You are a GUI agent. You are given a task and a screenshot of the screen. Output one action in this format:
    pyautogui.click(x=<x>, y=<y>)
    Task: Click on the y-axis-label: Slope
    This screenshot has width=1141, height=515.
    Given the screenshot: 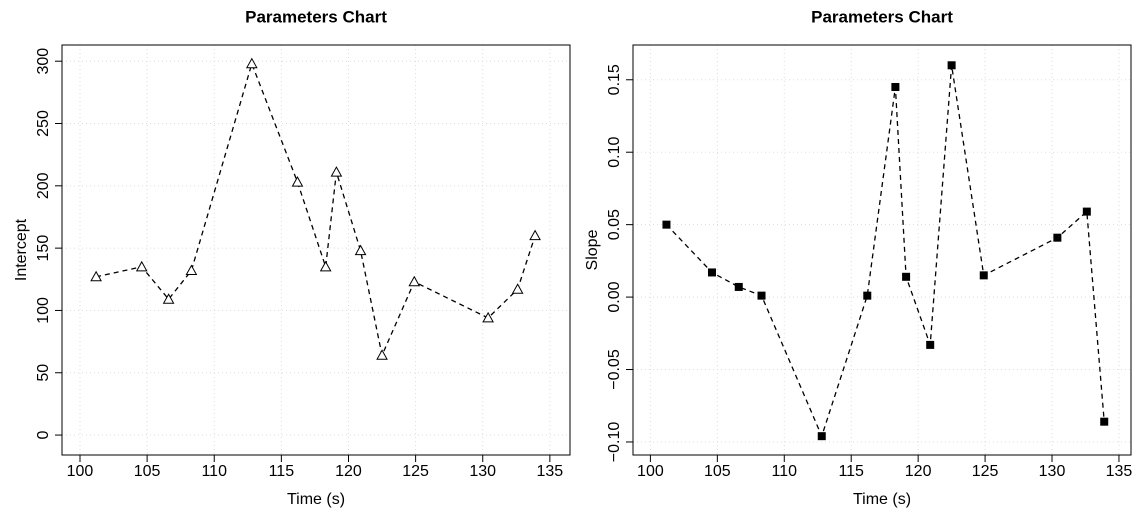 What is the action you would take?
    pyautogui.click(x=592, y=249)
    